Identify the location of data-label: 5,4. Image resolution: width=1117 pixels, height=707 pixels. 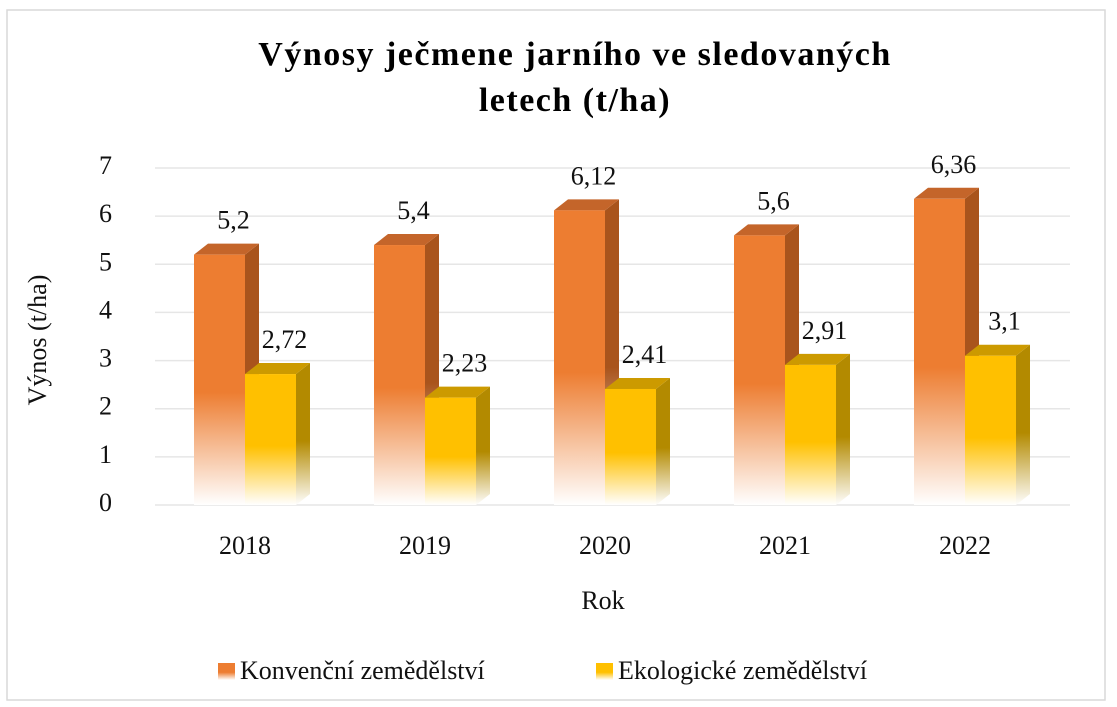
(413, 210).